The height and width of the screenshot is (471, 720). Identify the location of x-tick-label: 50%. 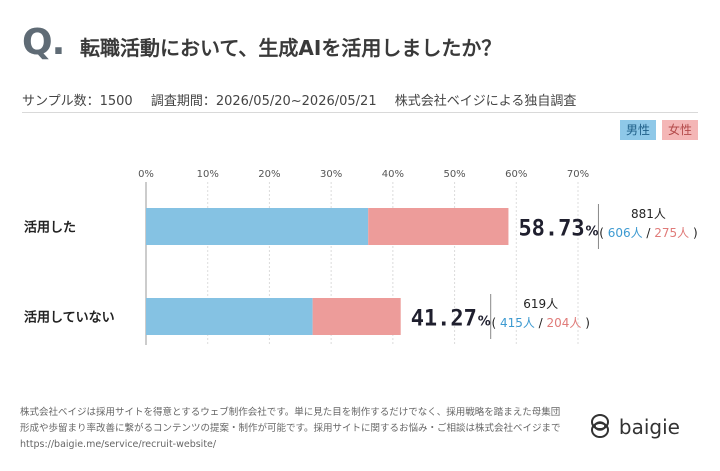
(454, 174).